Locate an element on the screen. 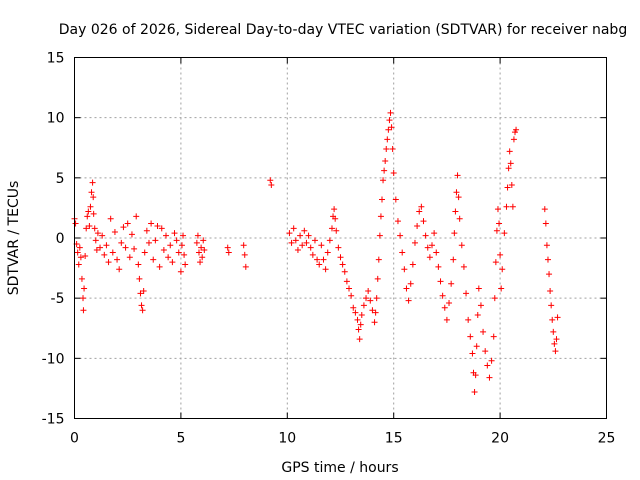 The height and width of the screenshot is (480, 640). y-tick-label: 5 is located at coordinates (60, 179).